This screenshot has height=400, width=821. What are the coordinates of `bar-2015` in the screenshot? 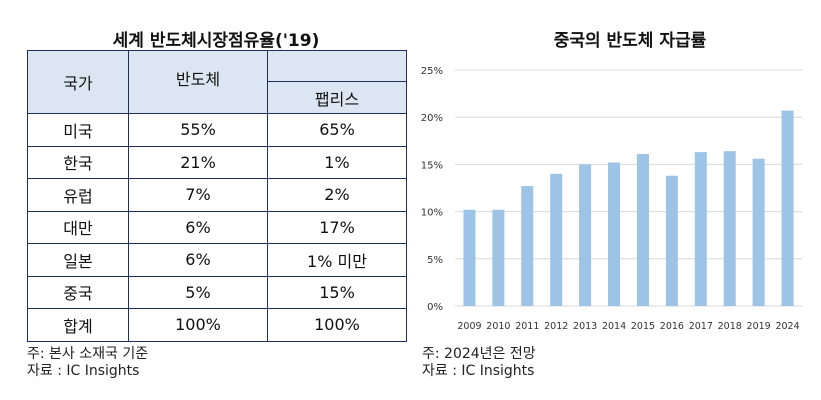 It's located at (642, 230).